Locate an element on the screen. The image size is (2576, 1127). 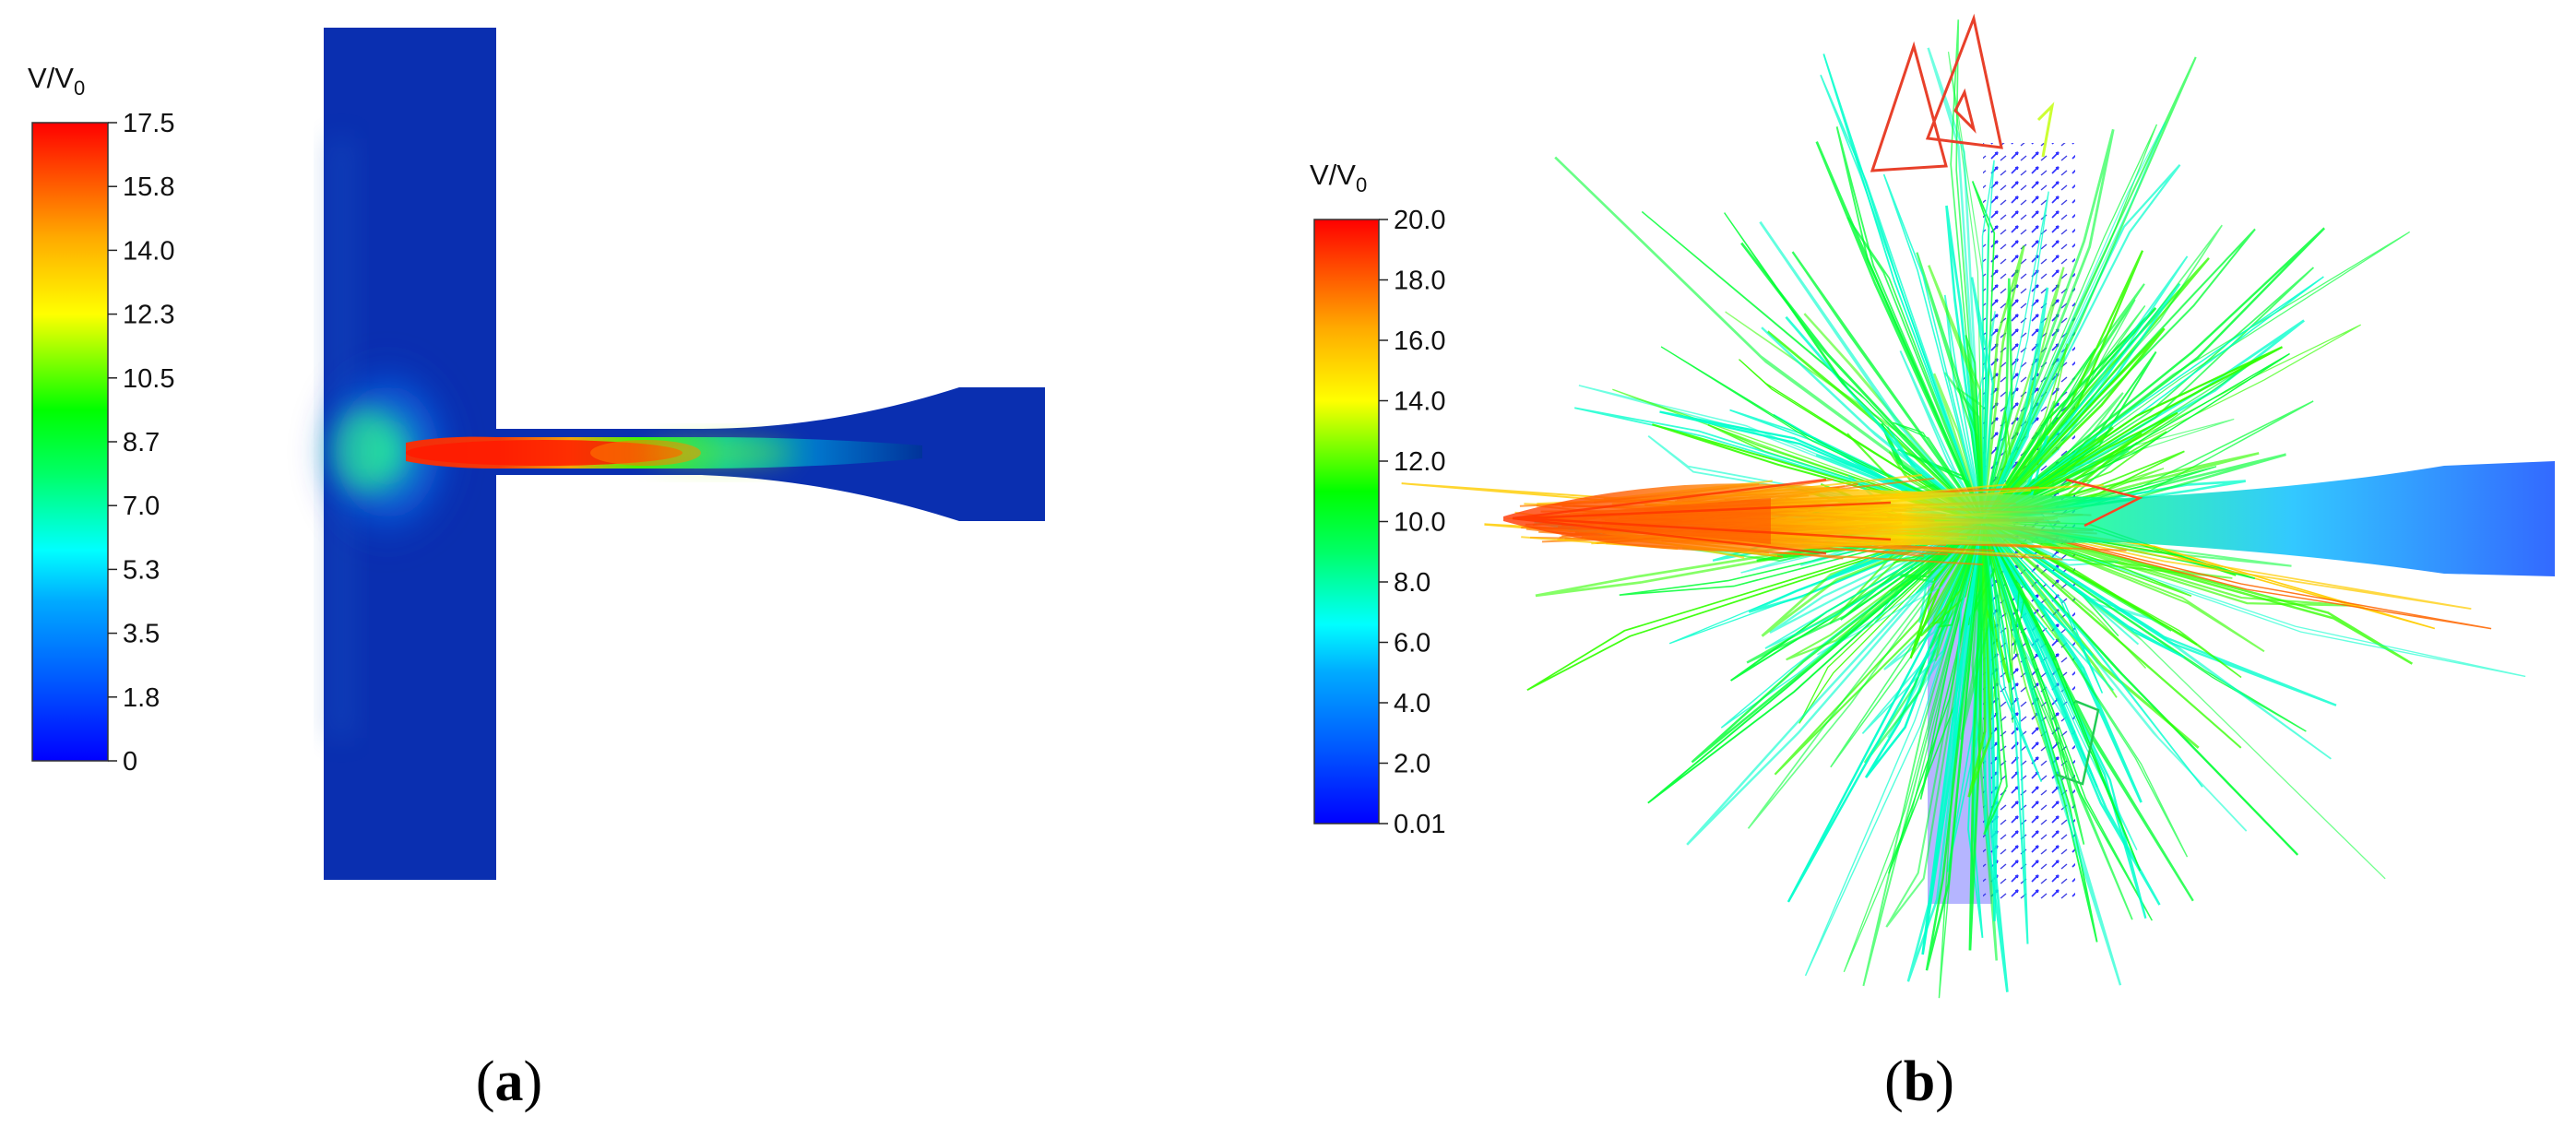
colorbar-tick-label: 6.0 is located at coordinates (1412, 643).